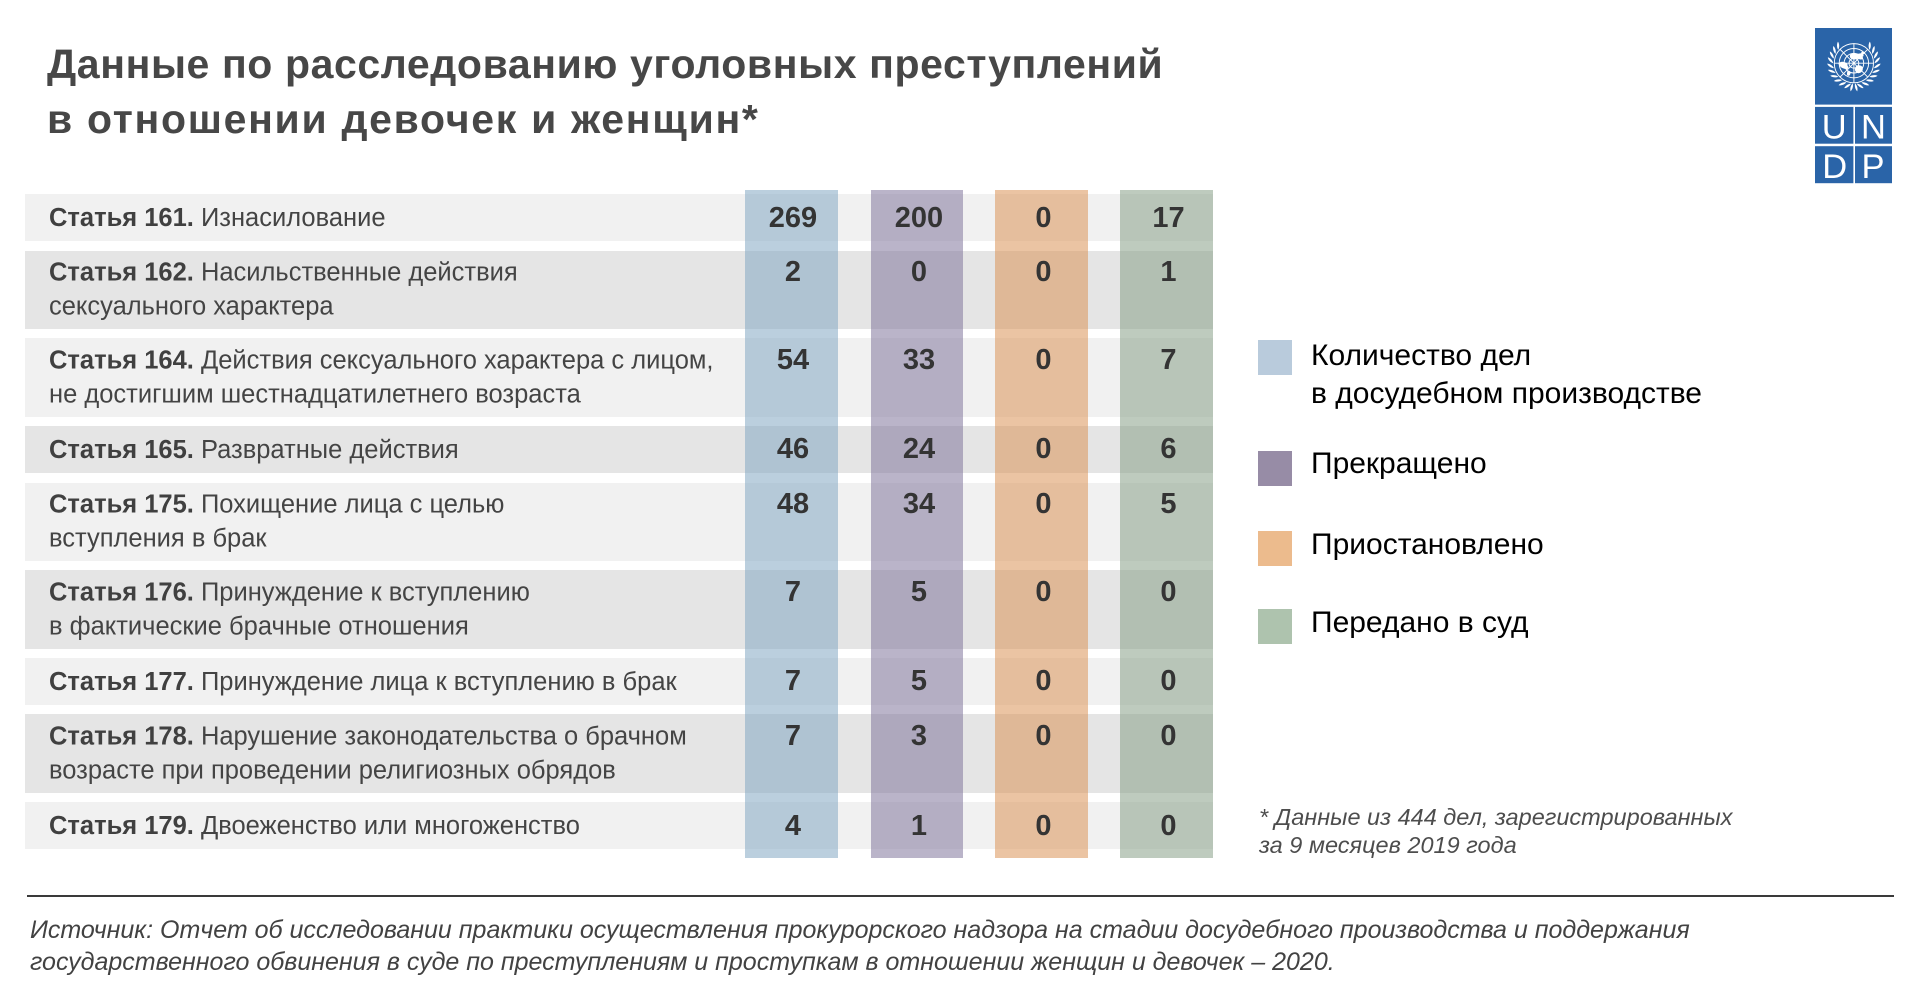  I want to click on svg-text: D, so click(1834, 166).